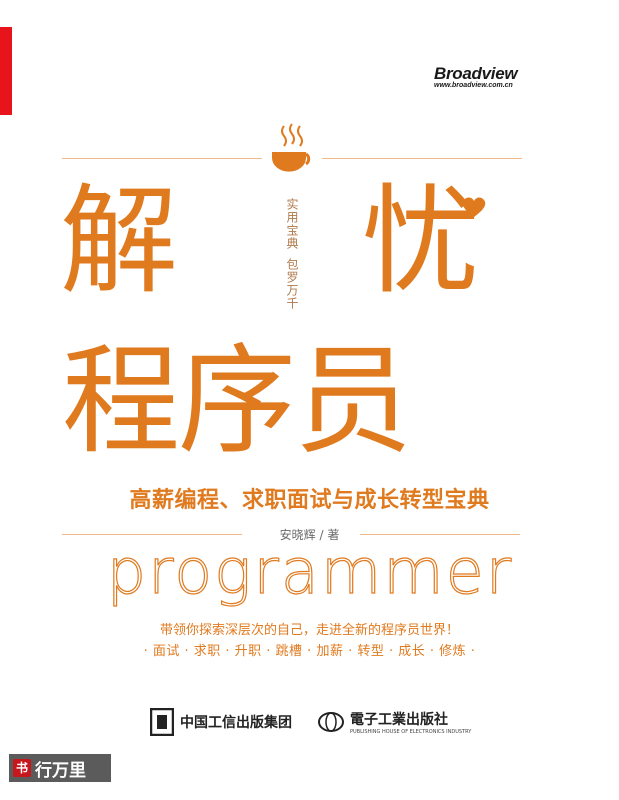  Describe the element at coordinates (162, 158) in the screenshot. I see `divider-left` at that location.